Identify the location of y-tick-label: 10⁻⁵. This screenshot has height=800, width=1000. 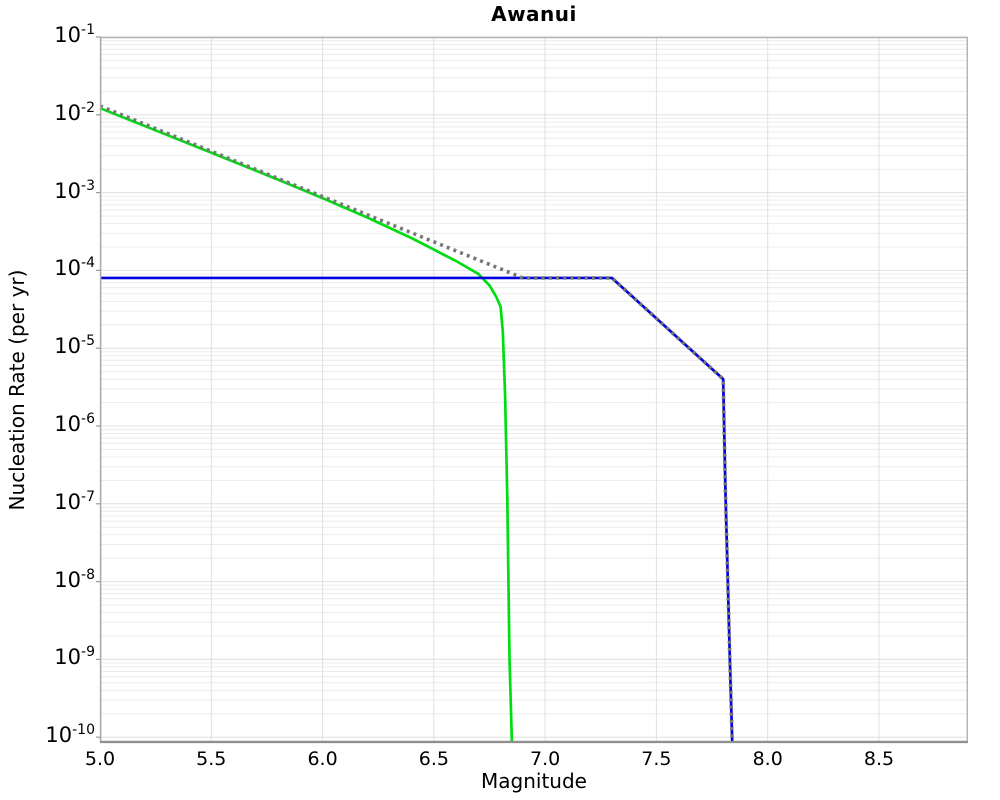
(74, 346).